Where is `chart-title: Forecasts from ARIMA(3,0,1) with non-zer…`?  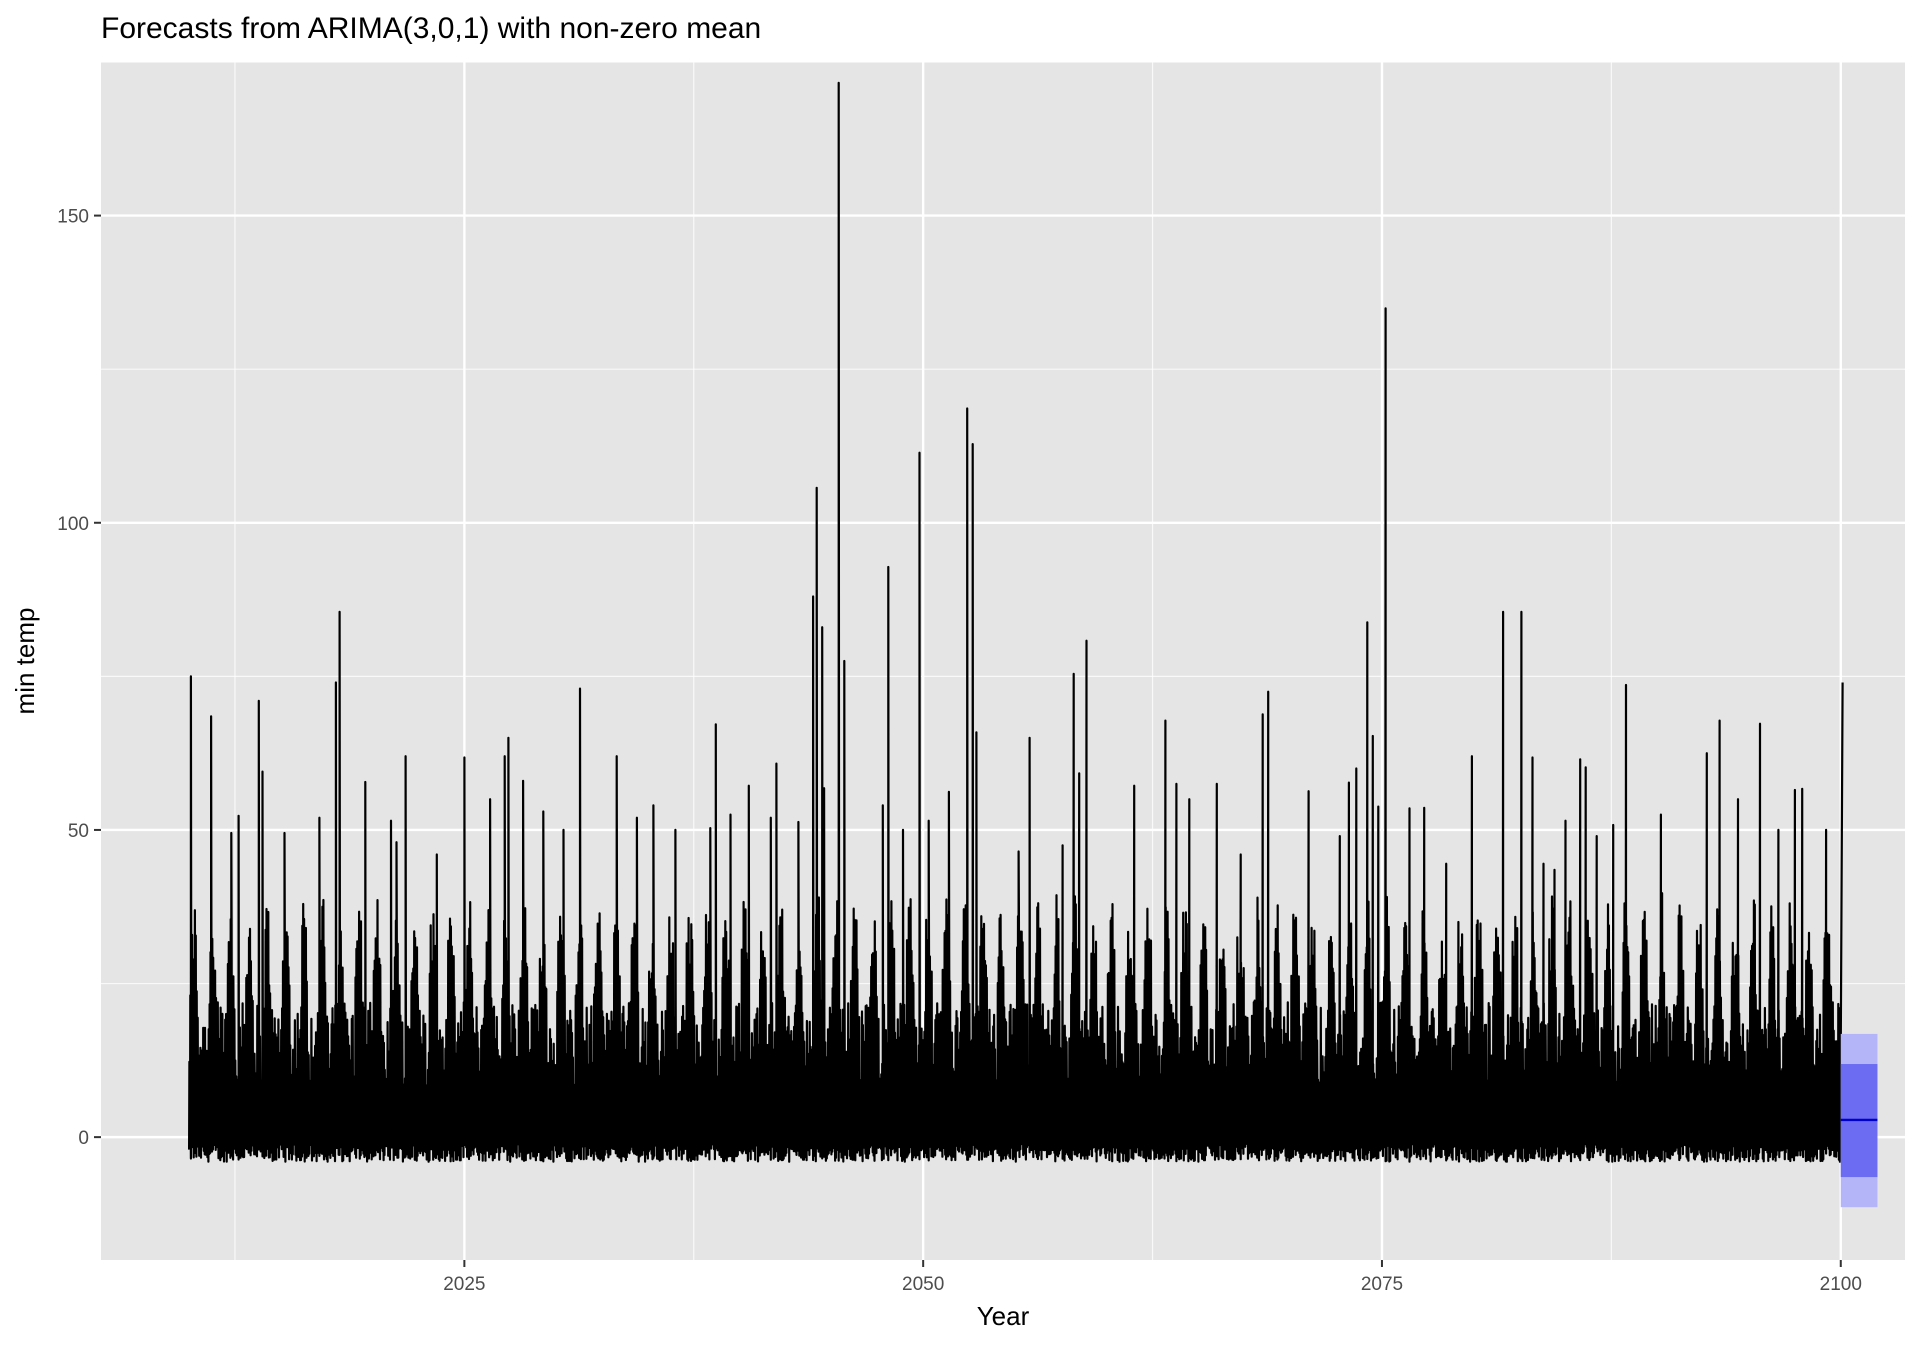
chart-title: Forecasts from ARIMA(3,0,1) with non-zer… is located at coordinates (431, 28).